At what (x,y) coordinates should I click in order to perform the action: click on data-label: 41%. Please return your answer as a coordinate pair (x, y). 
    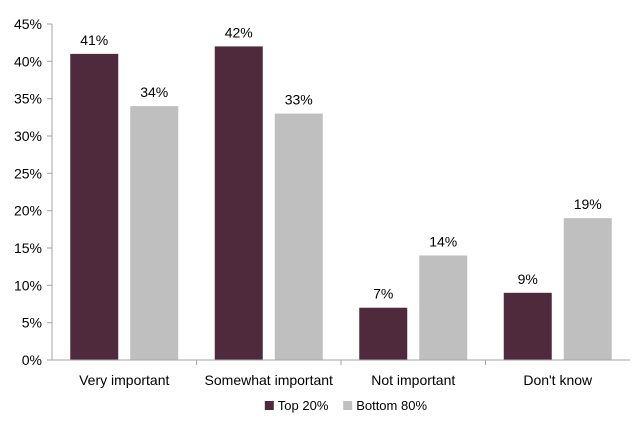
    Looking at the image, I should click on (94, 40).